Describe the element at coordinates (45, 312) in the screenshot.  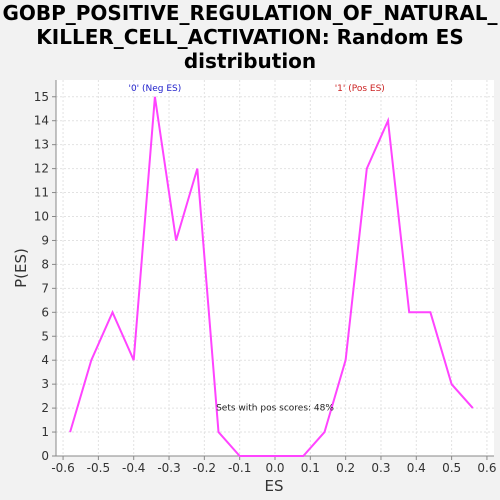
I see `y-tick-label: 6` at that location.